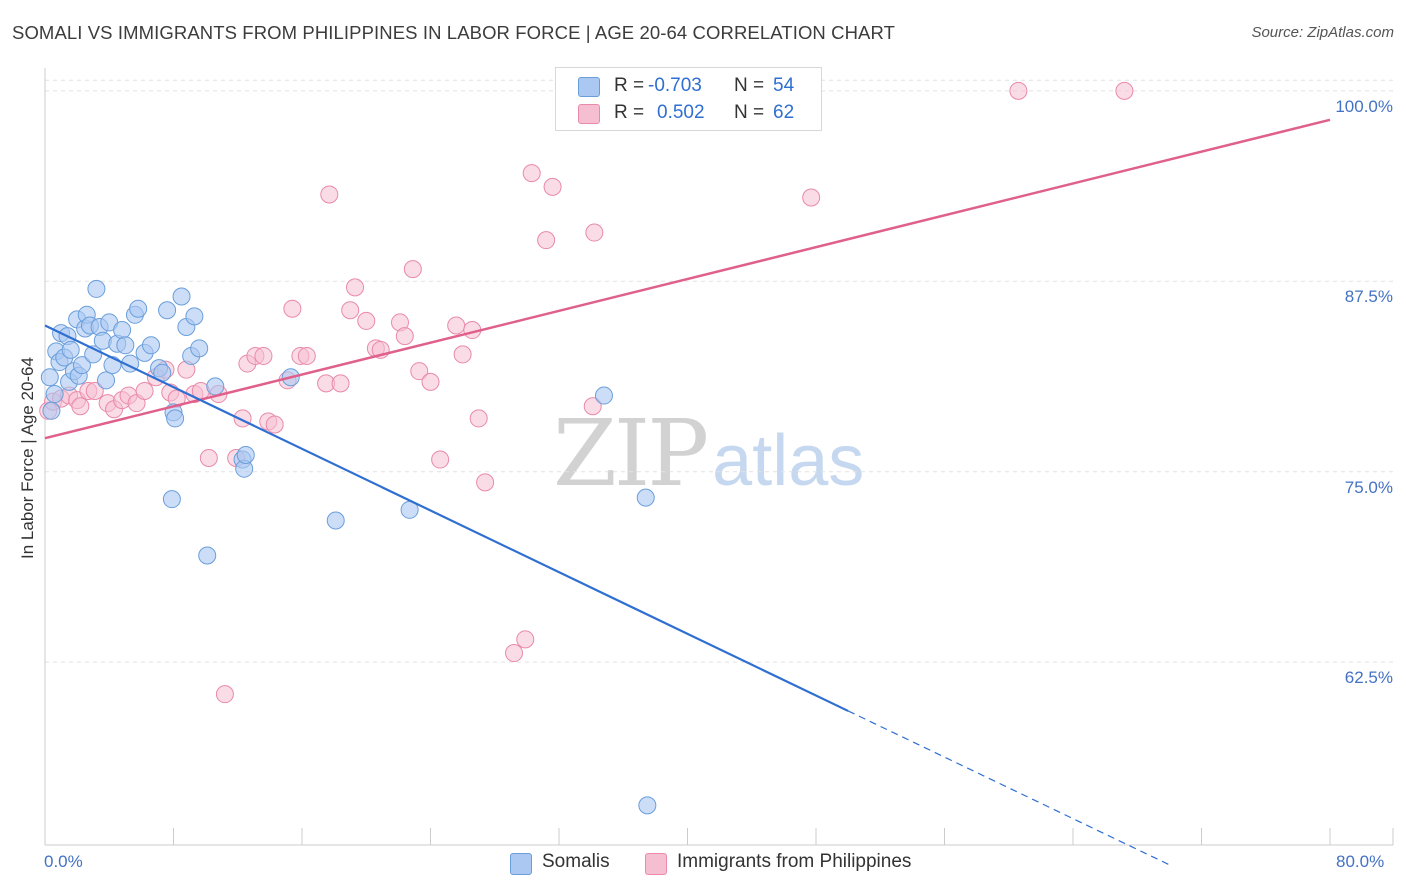 The height and width of the screenshot is (892, 1406). I want to click on r-value: -0.703, so click(675, 85).